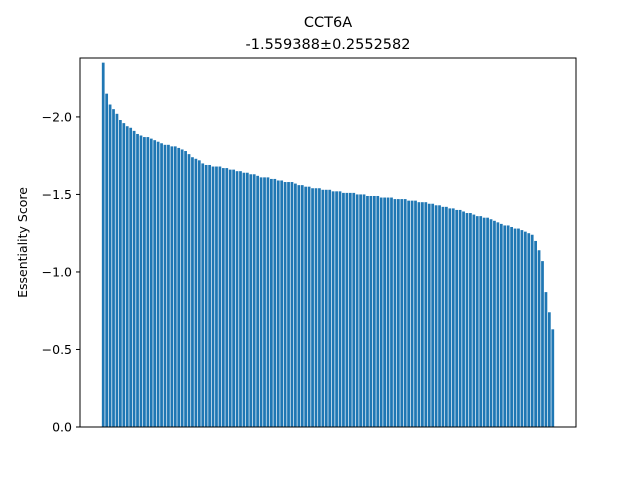 This screenshot has width=640, height=480. I want to click on chart-title: CCT6A, so click(328, 23).